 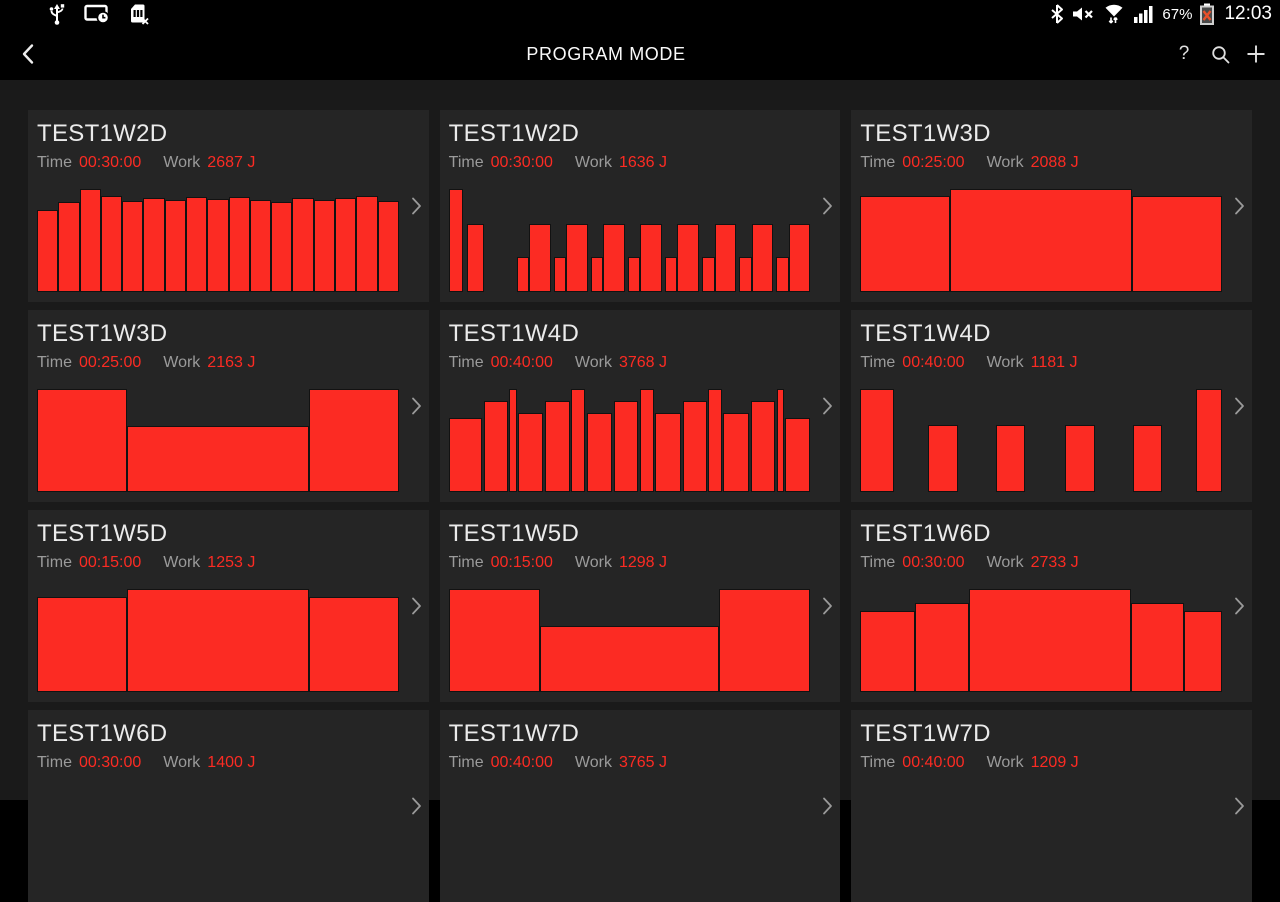 What do you see at coordinates (99, 14) in the screenshot?
I see `status-bar-left` at bounding box center [99, 14].